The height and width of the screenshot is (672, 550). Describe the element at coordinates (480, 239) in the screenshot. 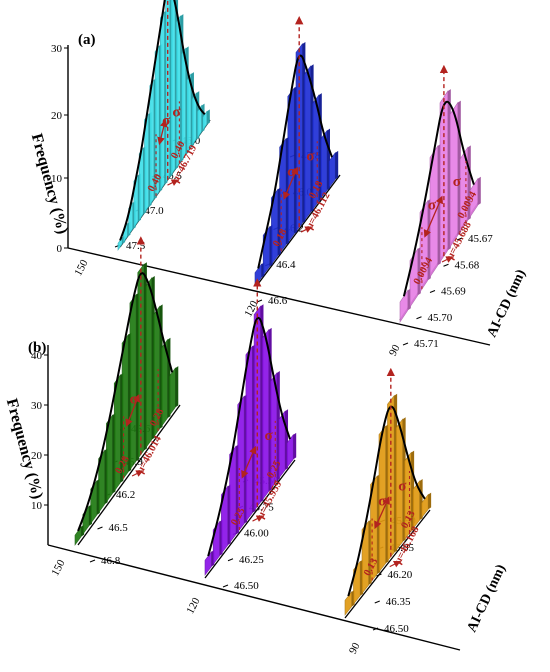

I see `cd-tick-label: 45.67` at that location.